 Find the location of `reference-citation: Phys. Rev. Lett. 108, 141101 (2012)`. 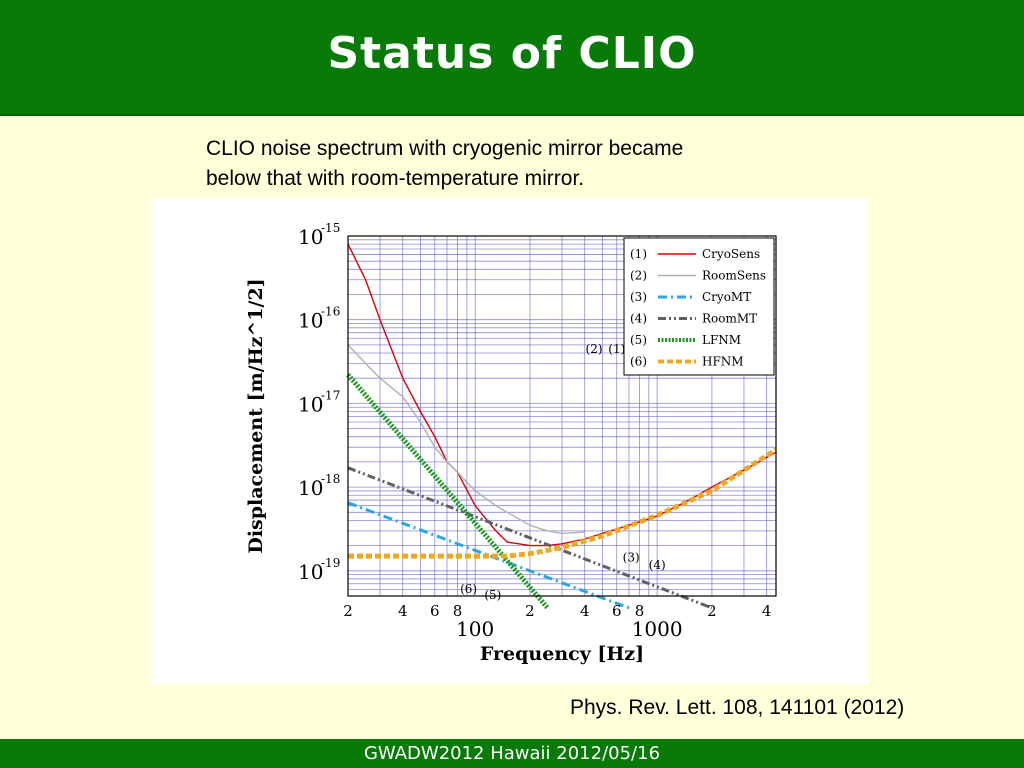

reference-citation: Phys. Rev. Lett. 108, 141101 (2012) is located at coordinates (737, 707).